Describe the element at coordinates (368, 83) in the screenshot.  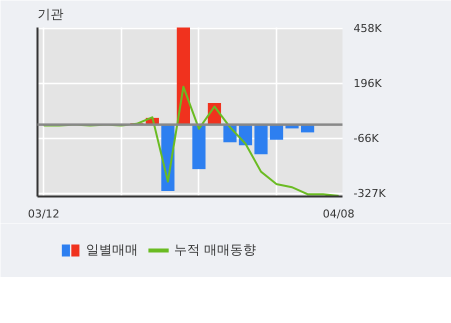
I see `y-tick-label: 196K` at that location.